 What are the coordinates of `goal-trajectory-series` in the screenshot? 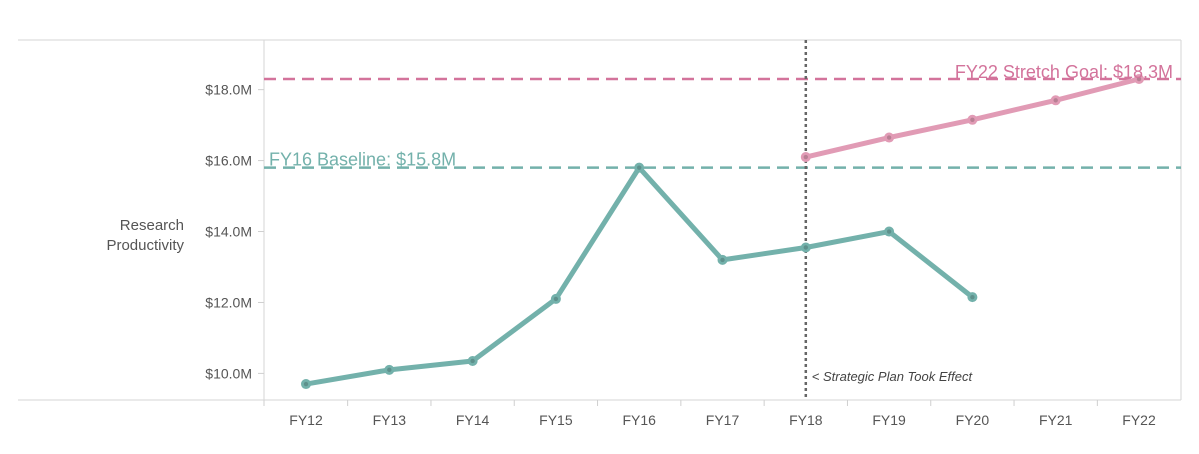 It's located at (972, 118).